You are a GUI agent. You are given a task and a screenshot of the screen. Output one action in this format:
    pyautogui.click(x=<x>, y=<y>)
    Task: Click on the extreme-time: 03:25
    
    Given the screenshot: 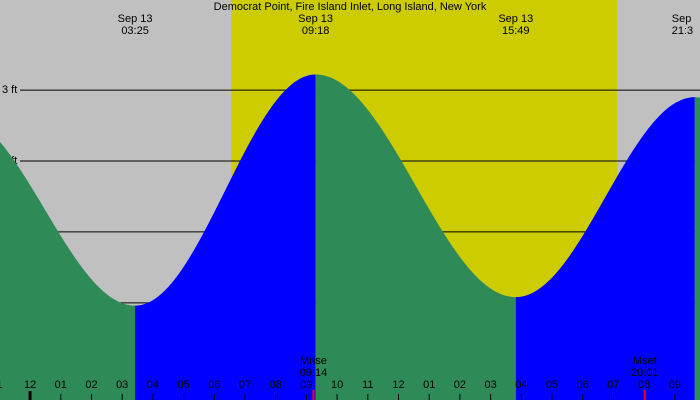 What is the action you would take?
    pyautogui.click(x=135, y=31)
    